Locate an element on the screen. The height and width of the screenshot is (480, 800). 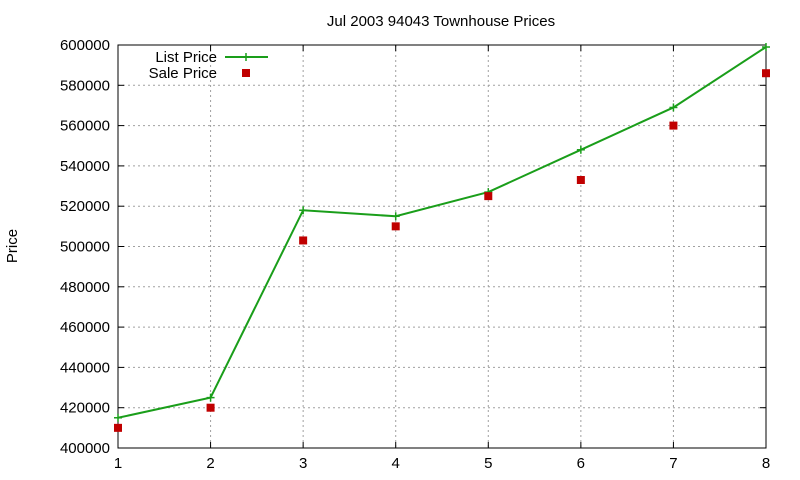
y-tick-label: 440000 is located at coordinates (85, 367).